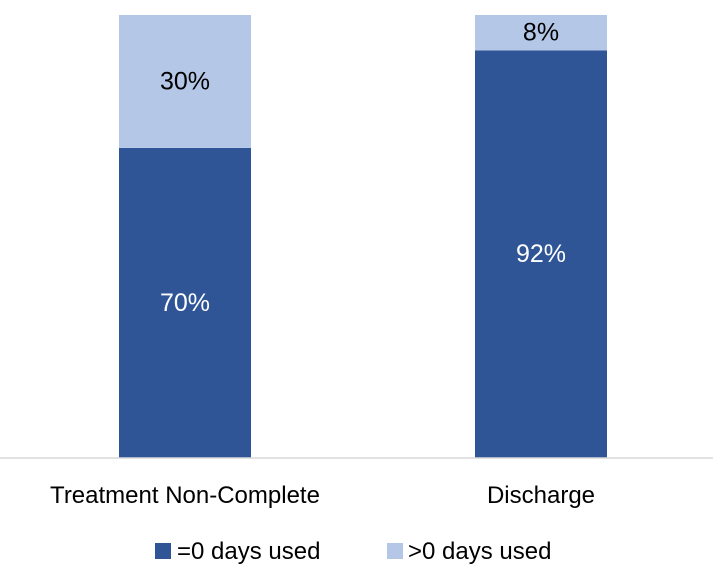  What do you see at coordinates (479, 551) in the screenshot?
I see `legend-label-0-days-used: >0 days used` at bounding box center [479, 551].